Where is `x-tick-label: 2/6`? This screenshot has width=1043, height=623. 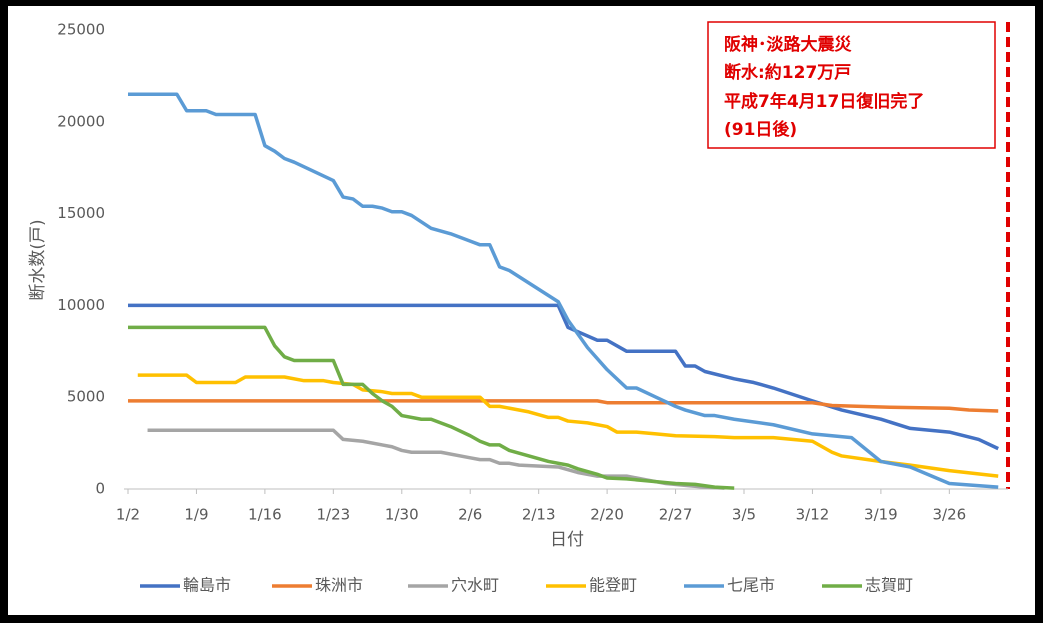 x-tick-label: 2/6 is located at coordinates (470, 515).